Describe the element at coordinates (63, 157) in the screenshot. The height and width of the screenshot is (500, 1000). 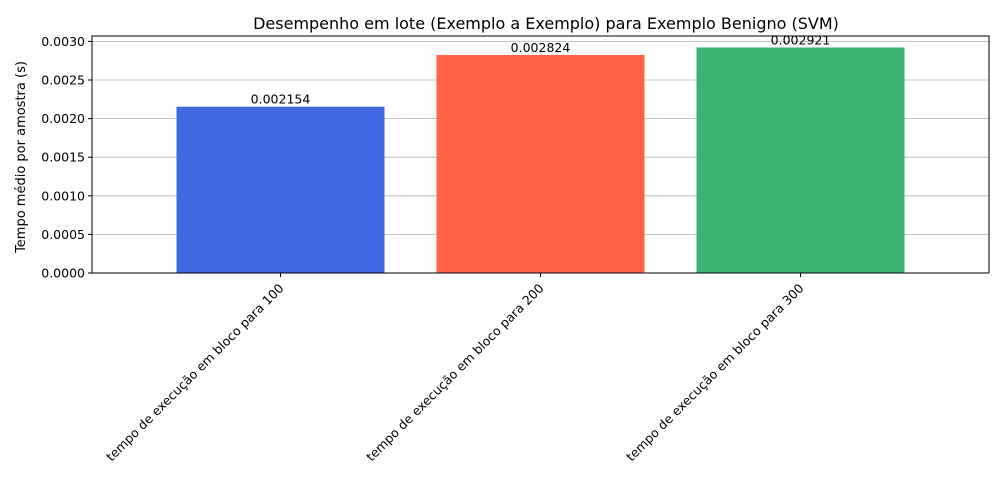
I see `y-tick-label: 0.0015` at that location.